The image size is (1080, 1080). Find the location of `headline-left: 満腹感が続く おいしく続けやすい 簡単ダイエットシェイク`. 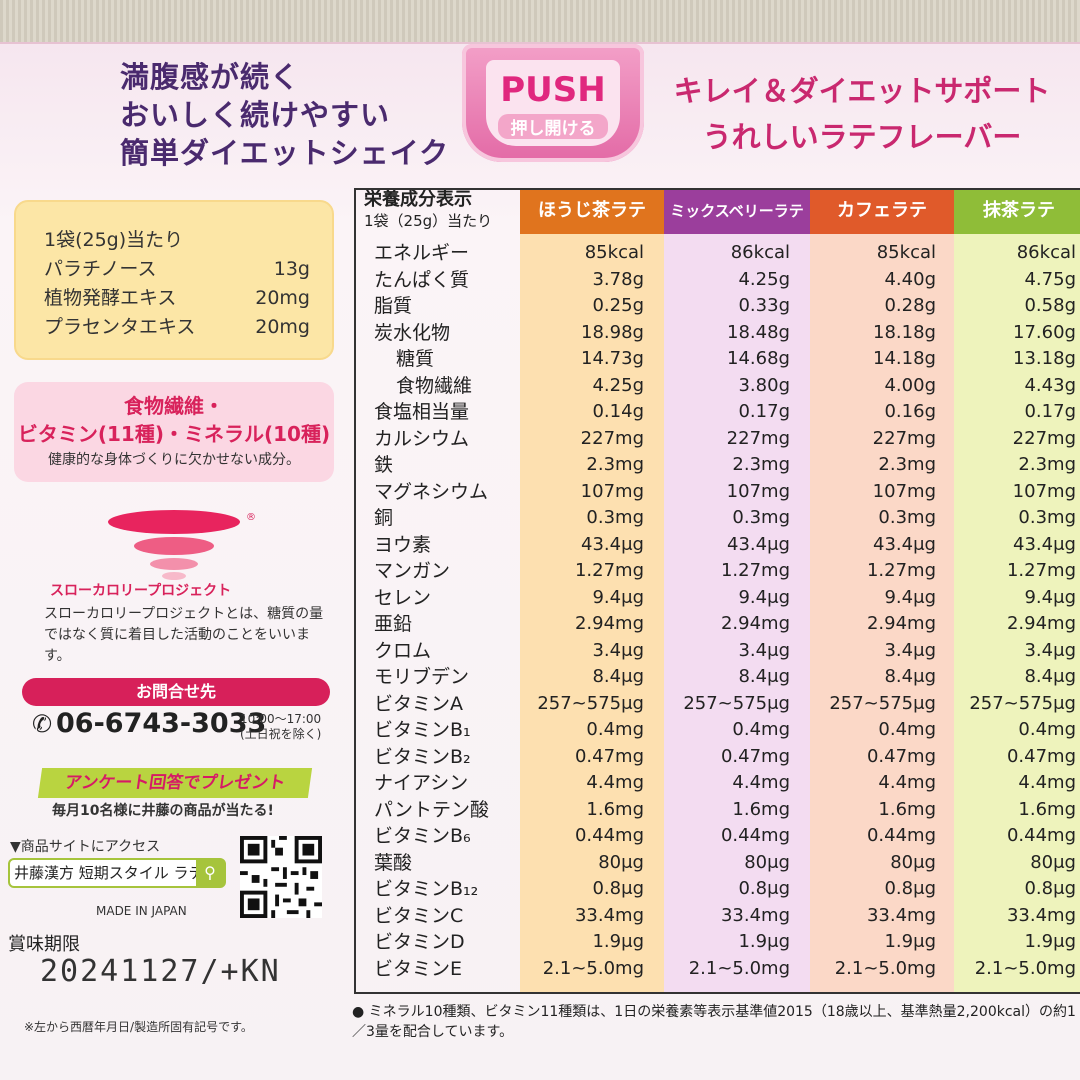

headline-left: 満腹感が続く おいしく続けやすい 簡単ダイエットシェイク is located at coordinates (290, 115).